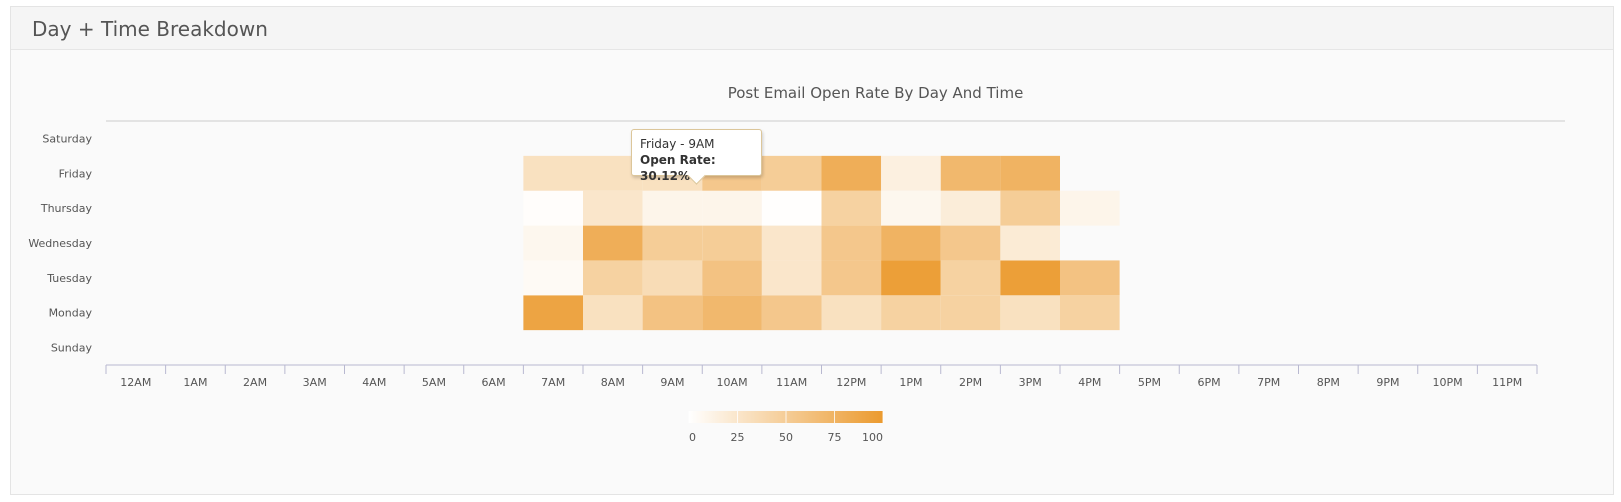 The image size is (1621, 502). What do you see at coordinates (872, 437) in the screenshot?
I see `legend-tick-label: 100` at bounding box center [872, 437].